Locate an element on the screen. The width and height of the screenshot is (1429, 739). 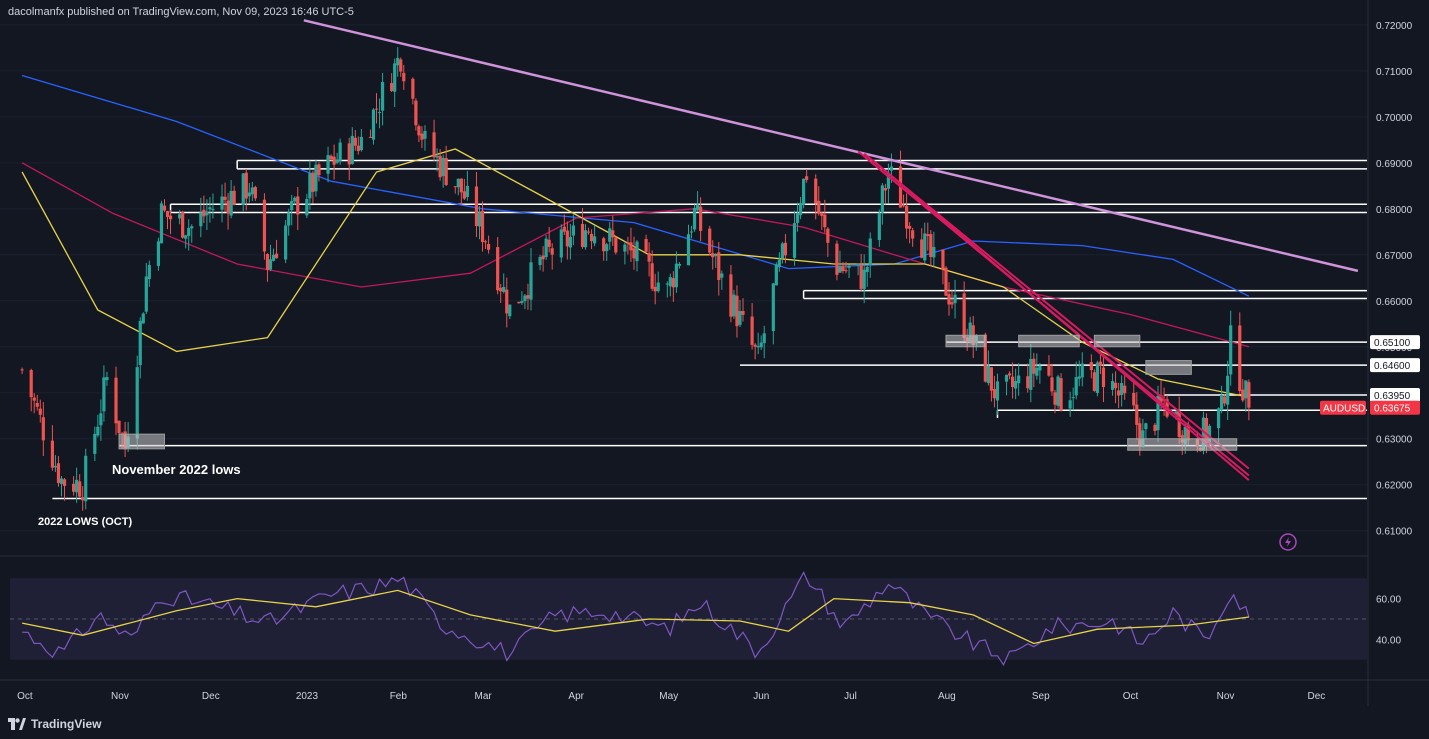
price-tick-label: 0.67000 is located at coordinates (1394, 256).